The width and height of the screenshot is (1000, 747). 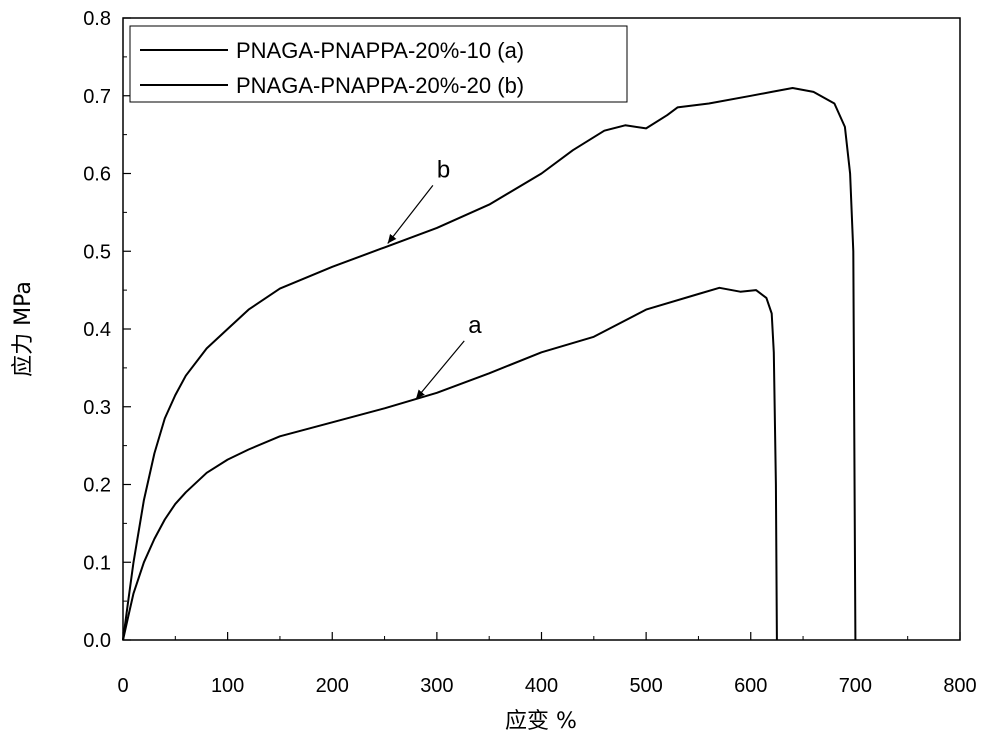 What do you see at coordinates (97, 408) in the screenshot?
I see `y-tick-label: 0.3` at bounding box center [97, 408].